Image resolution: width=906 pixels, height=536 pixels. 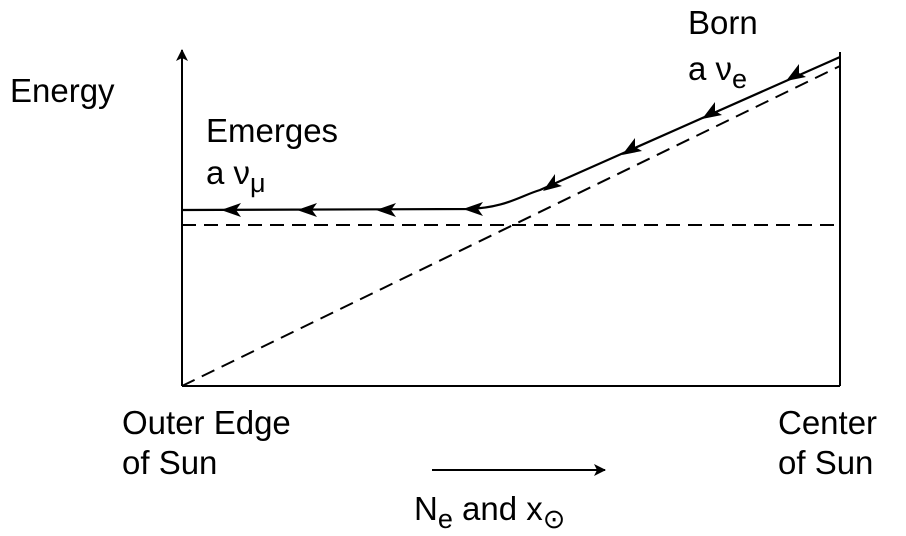 What do you see at coordinates (206, 422) in the screenshot?
I see `outer-edge-label-line1: Outer Edge` at bounding box center [206, 422].